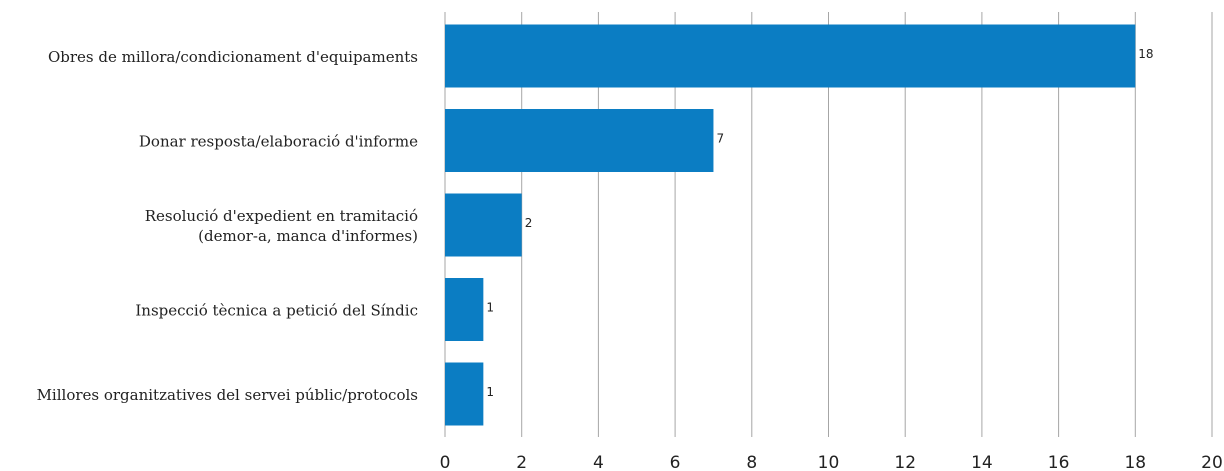 The width and height of the screenshot is (1224, 471). What do you see at coordinates (490, 392) in the screenshot?
I see `data-label-5: 1` at bounding box center [490, 392].